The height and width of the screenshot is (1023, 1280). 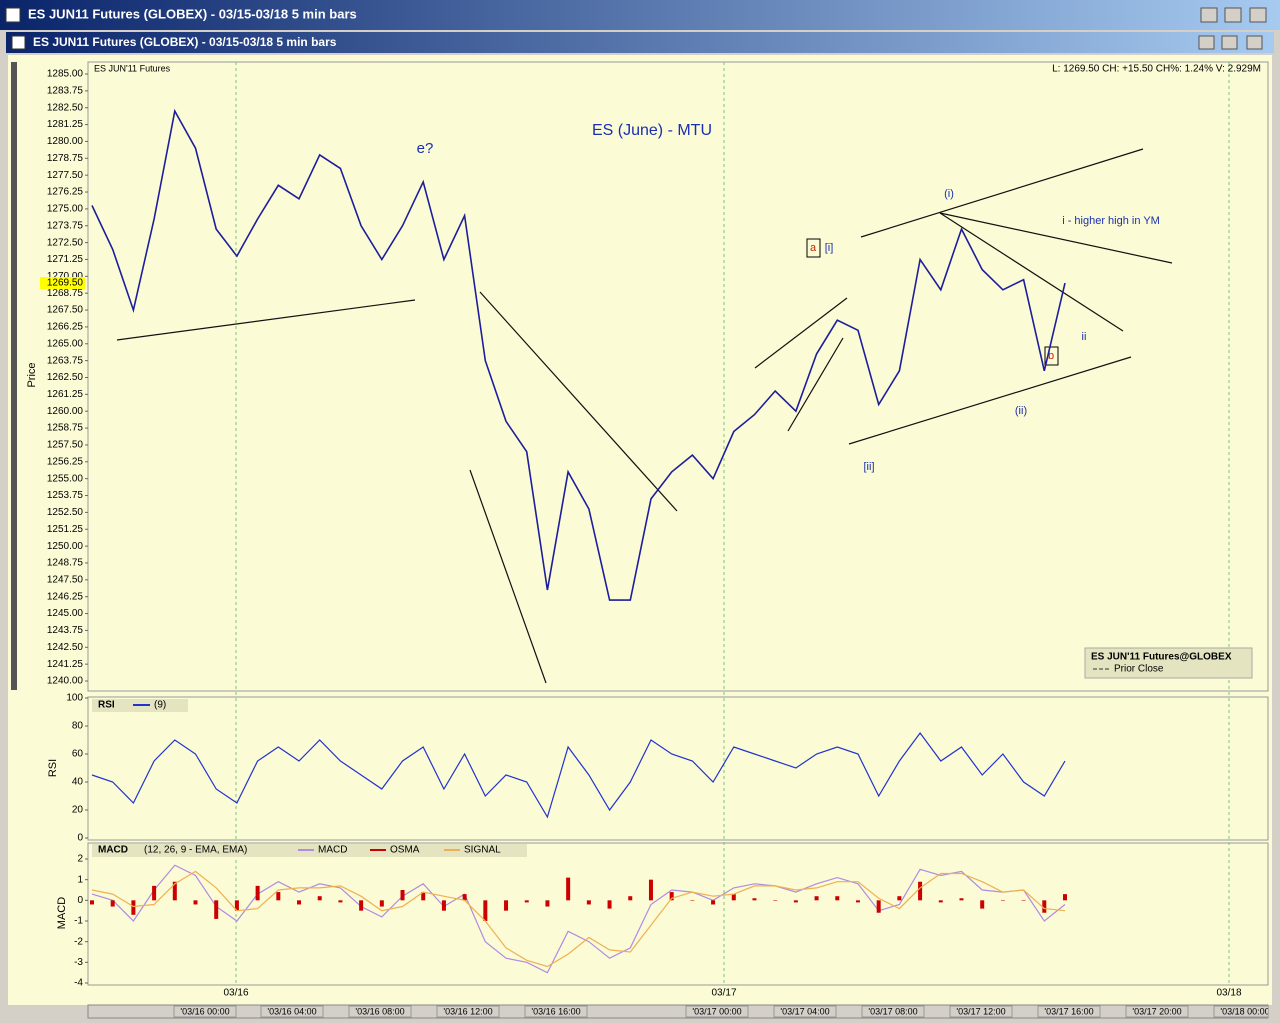 What do you see at coordinates (813, 248) in the screenshot?
I see `annotation: a` at bounding box center [813, 248].